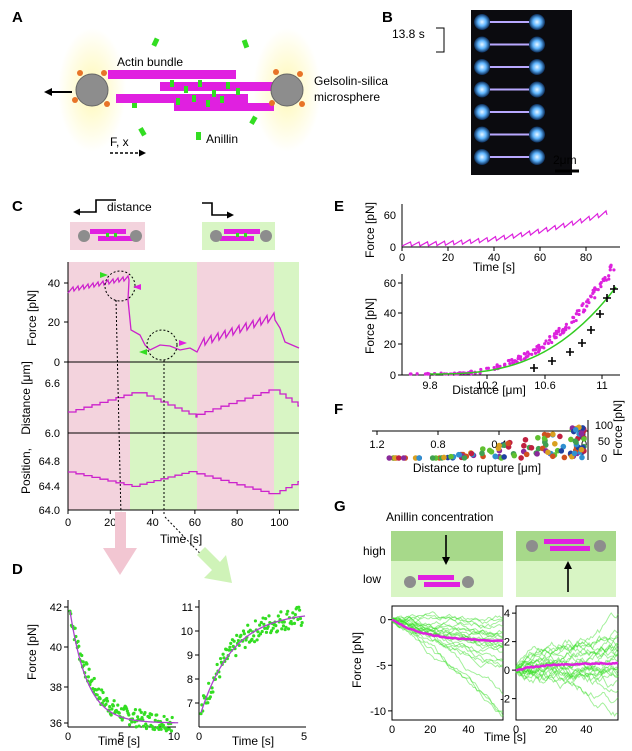 Image resolution: width=632 pixels, height=751 pixels. What do you see at coordinates (502, 327) in the screenshot?
I see `panel-e-distance-chart: 60 40 20 0 9.8 10.2 10.6 11` at bounding box center [502, 327].